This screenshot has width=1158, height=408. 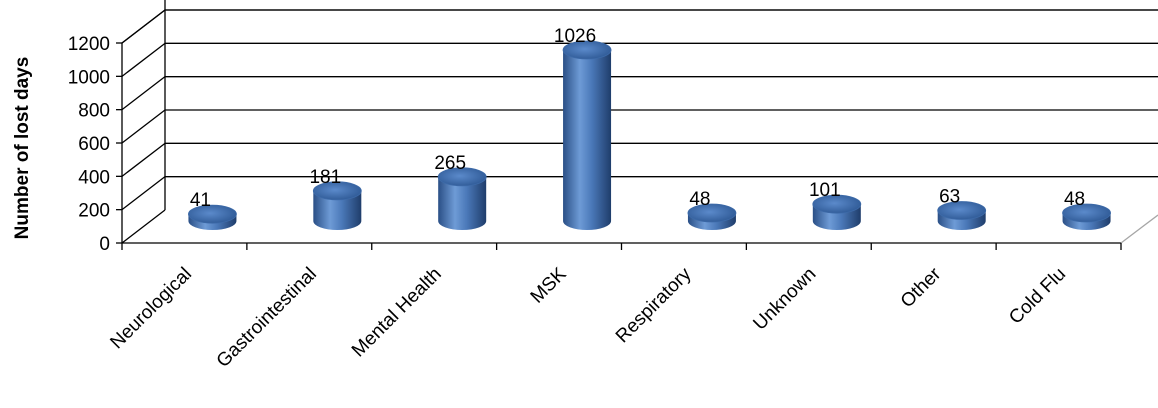 What do you see at coordinates (549, 285) in the screenshot?
I see `category-label: MSK` at bounding box center [549, 285].